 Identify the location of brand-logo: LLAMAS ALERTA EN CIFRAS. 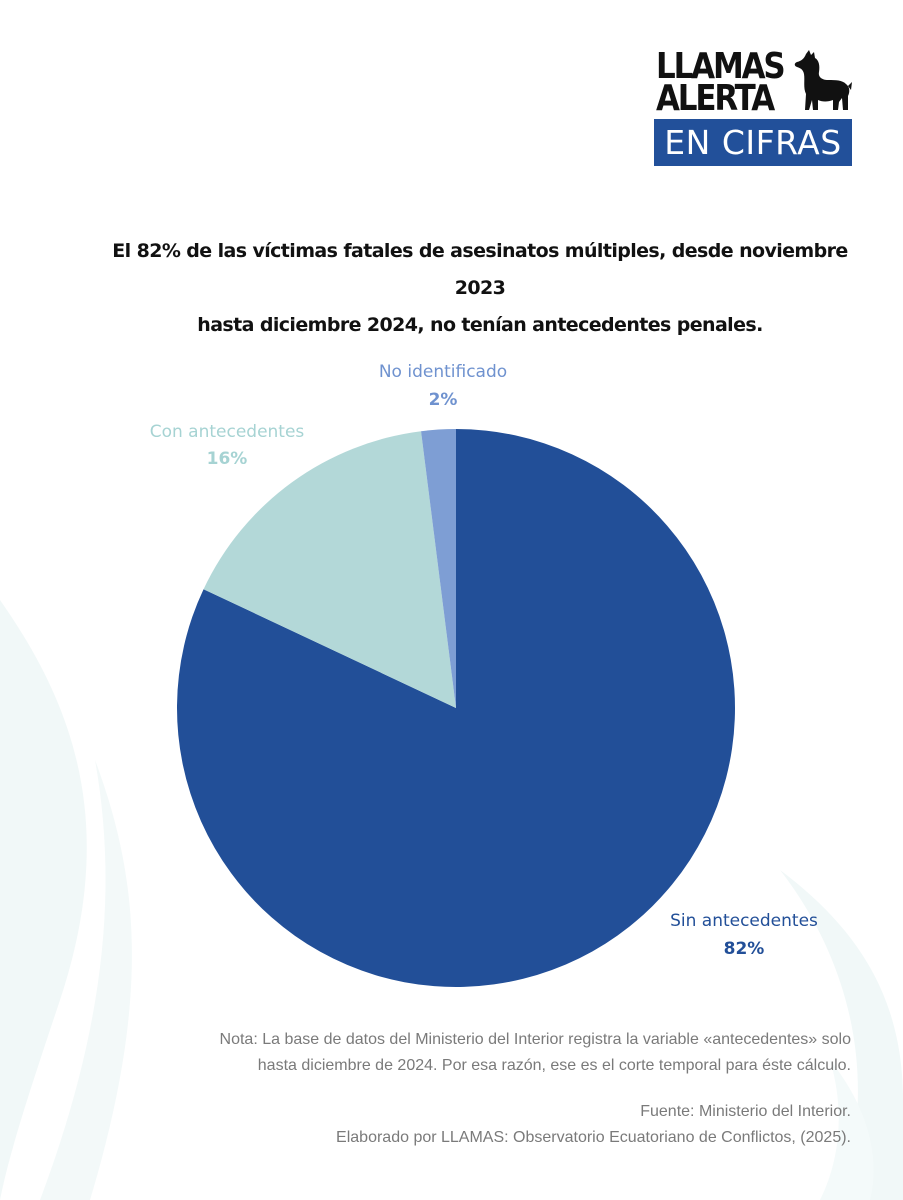
(753, 107).